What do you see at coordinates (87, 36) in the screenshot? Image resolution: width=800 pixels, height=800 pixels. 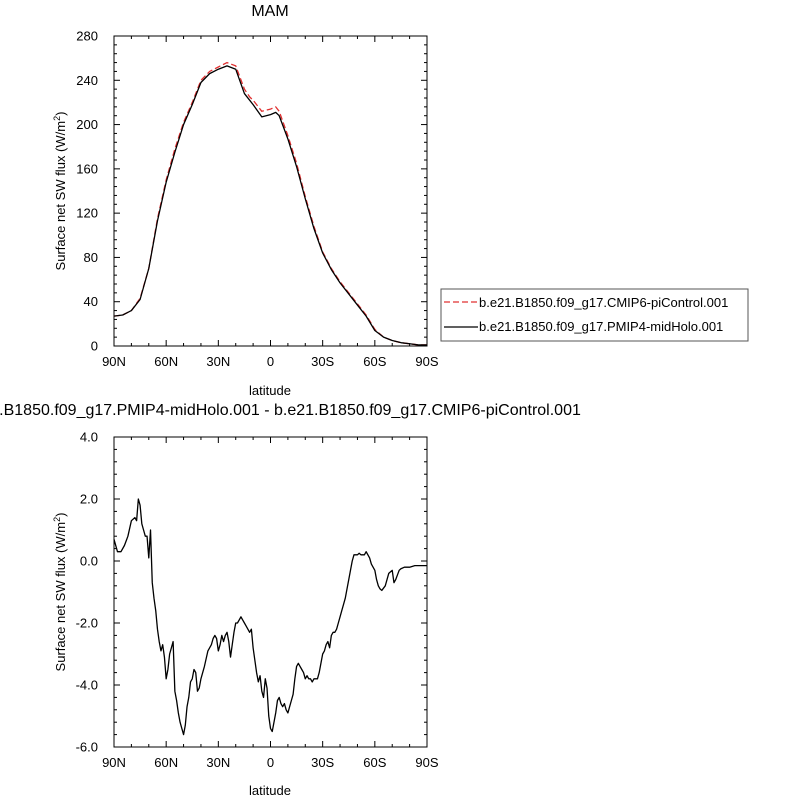 I see `top-plot-ytick-label: 280` at bounding box center [87, 36].